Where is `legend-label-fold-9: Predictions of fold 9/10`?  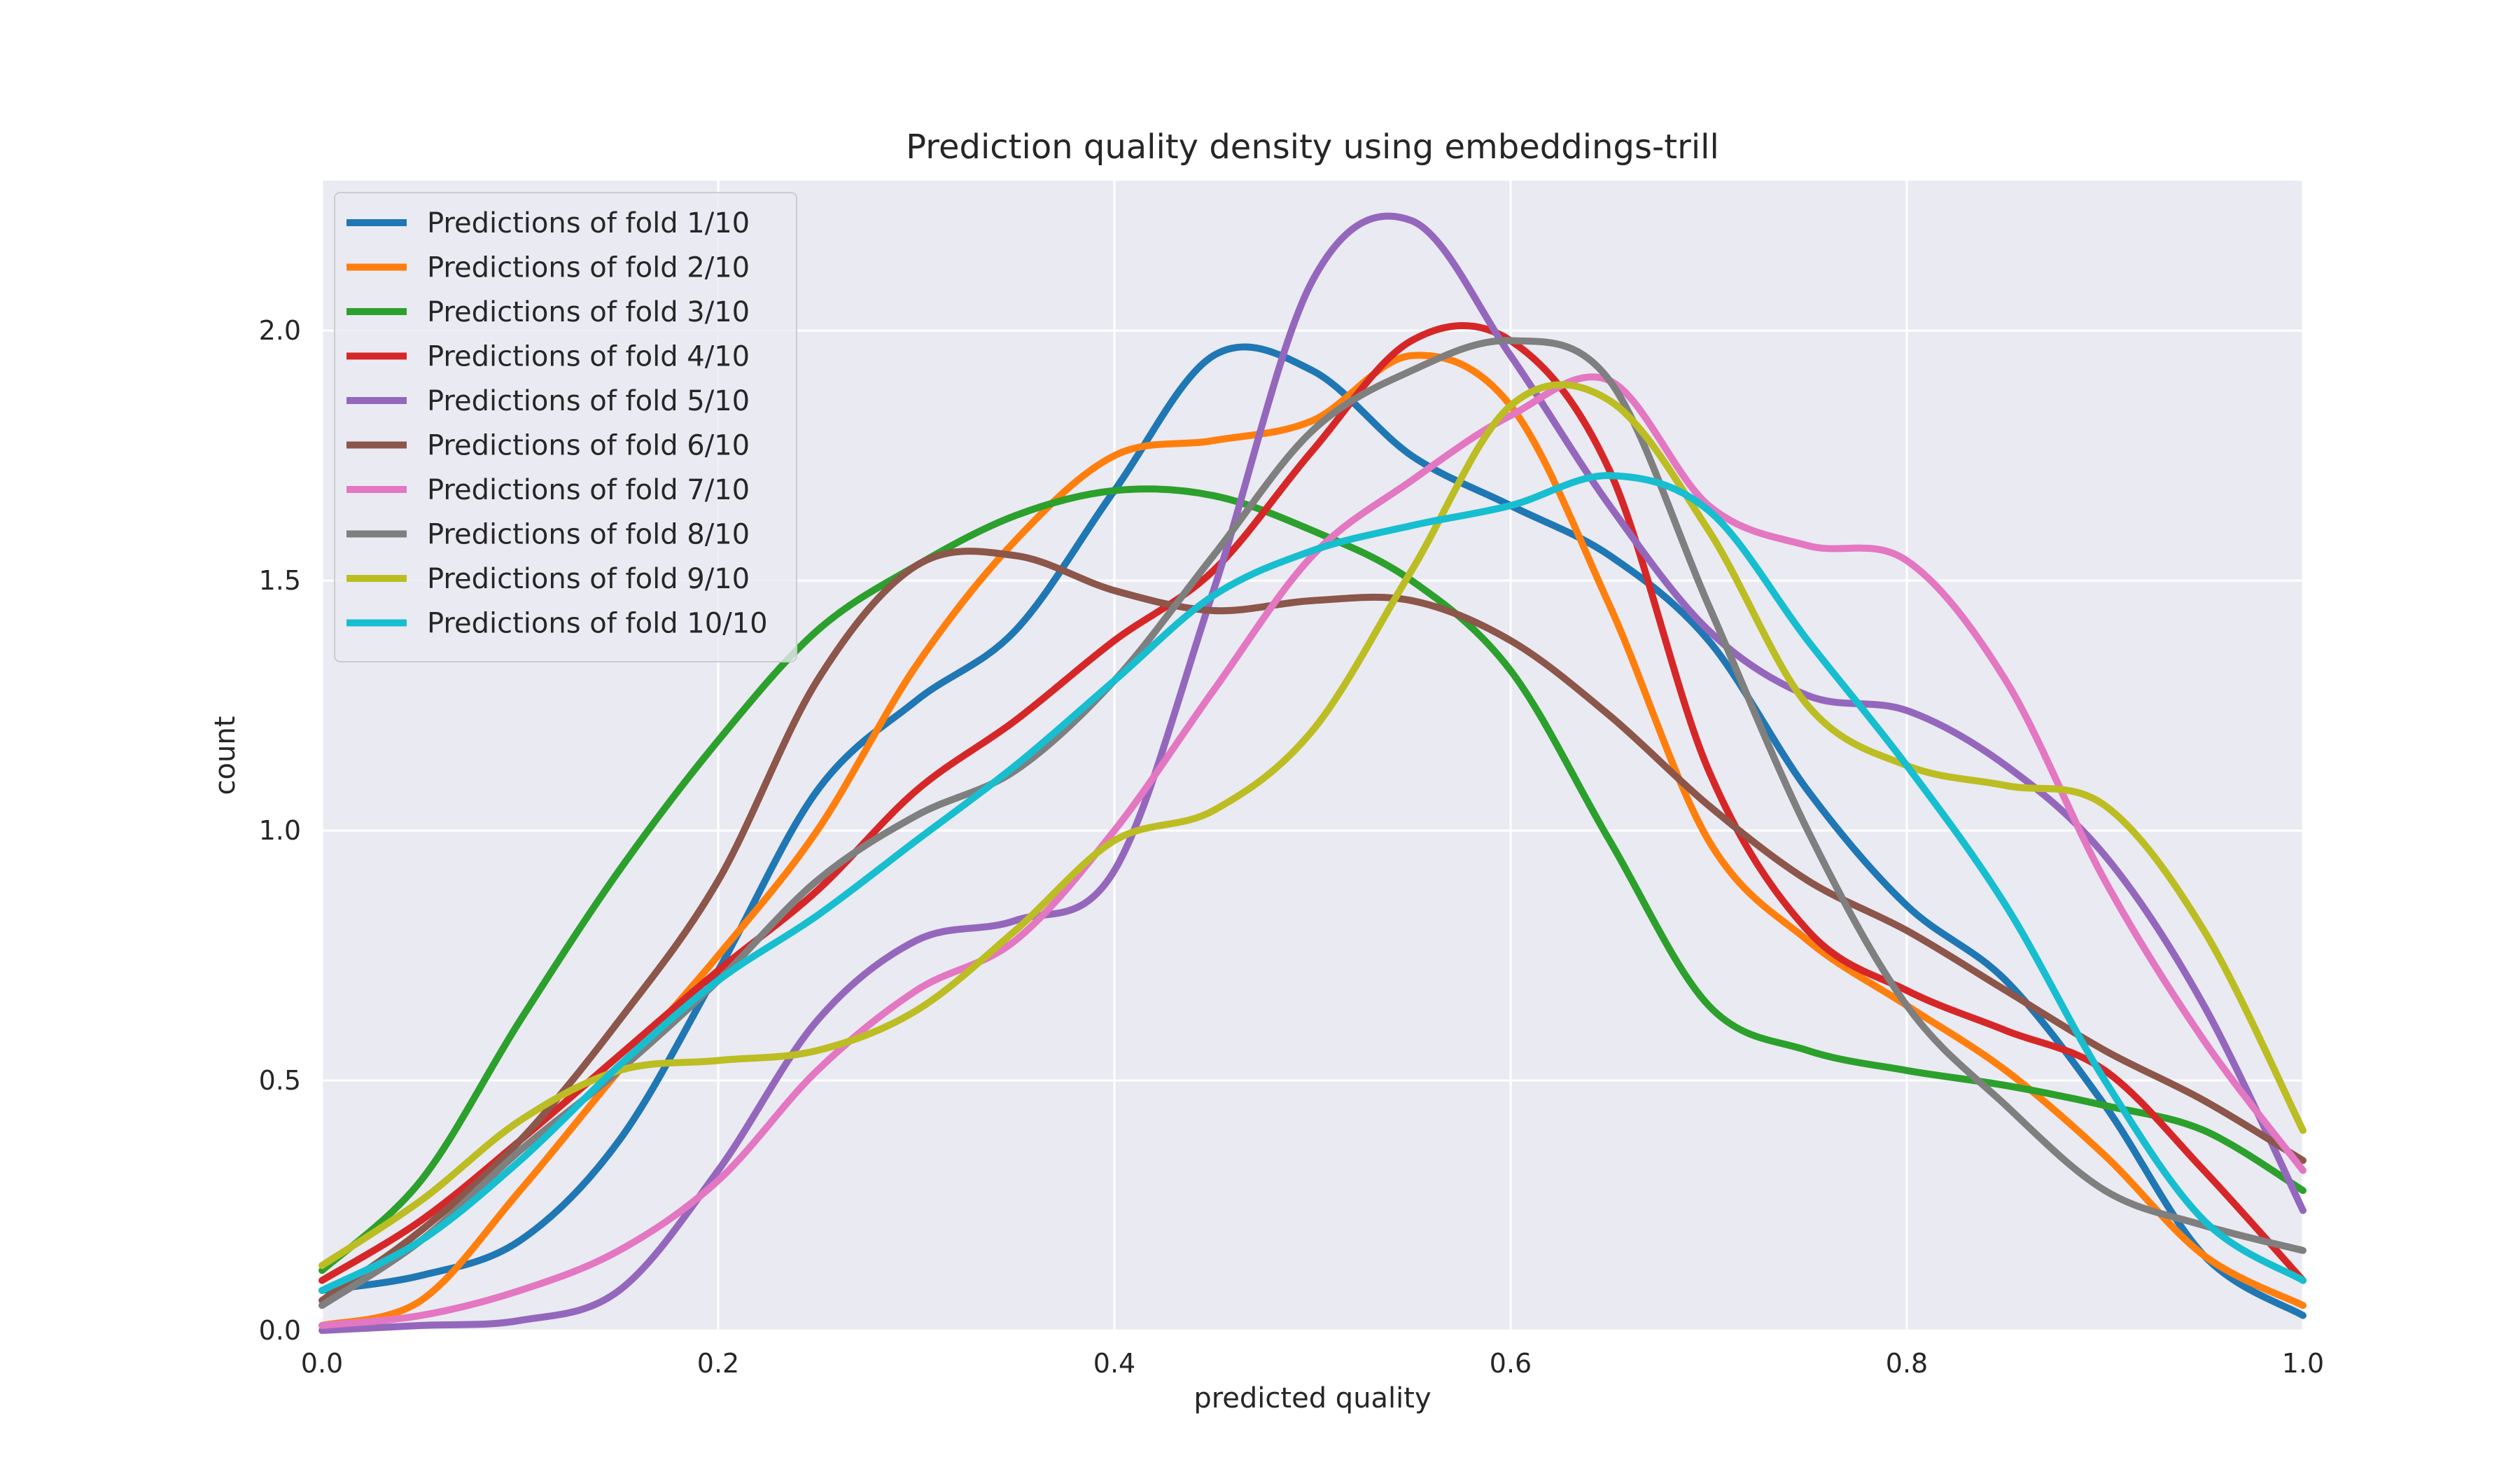
legend-label-fold-9: Predictions of fold 9/10 is located at coordinates (588, 579).